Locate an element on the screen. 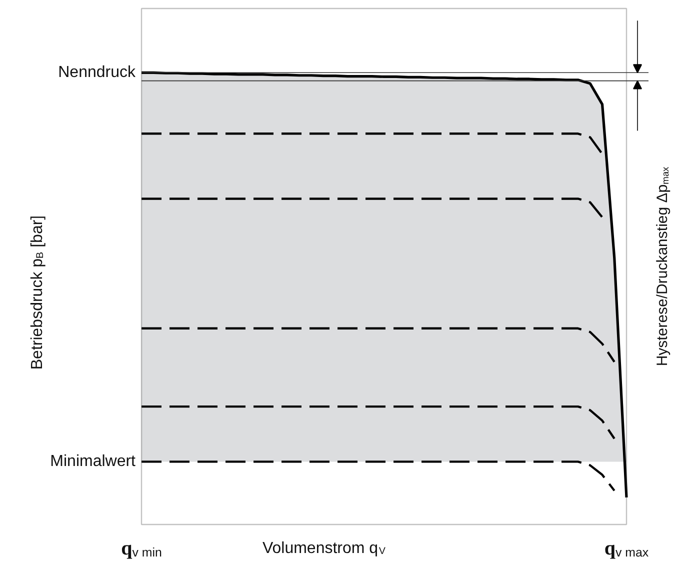  ref-line-label: Nenndruck is located at coordinates (97, 73).